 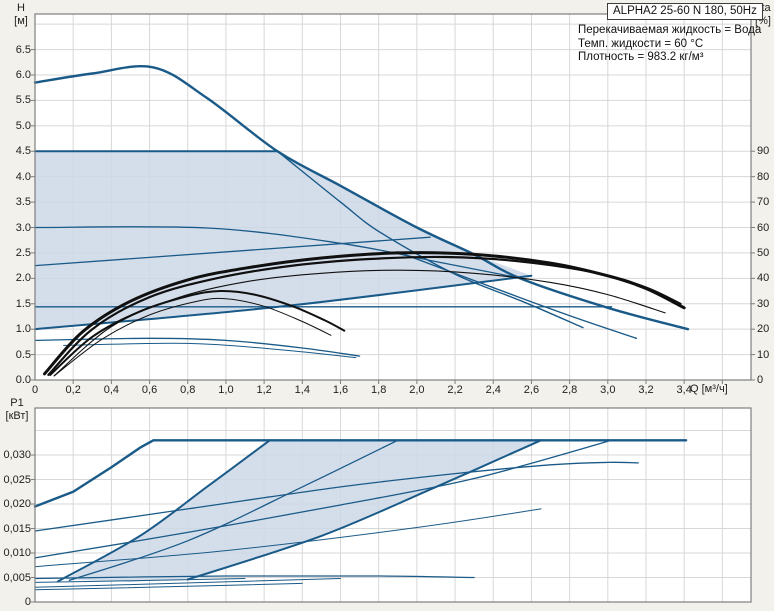 What do you see at coordinates (641, 43) in the screenshot?
I see `fluid-temperature-line: Темп. жидкости = 60 °C` at bounding box center [641, 43].